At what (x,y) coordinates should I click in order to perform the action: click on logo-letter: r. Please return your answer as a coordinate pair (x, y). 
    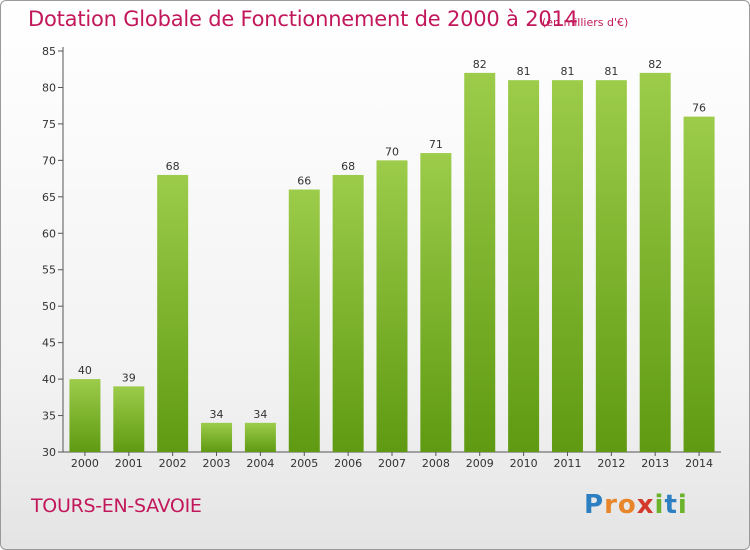
    Looking at the image, I should click on (611, 505).